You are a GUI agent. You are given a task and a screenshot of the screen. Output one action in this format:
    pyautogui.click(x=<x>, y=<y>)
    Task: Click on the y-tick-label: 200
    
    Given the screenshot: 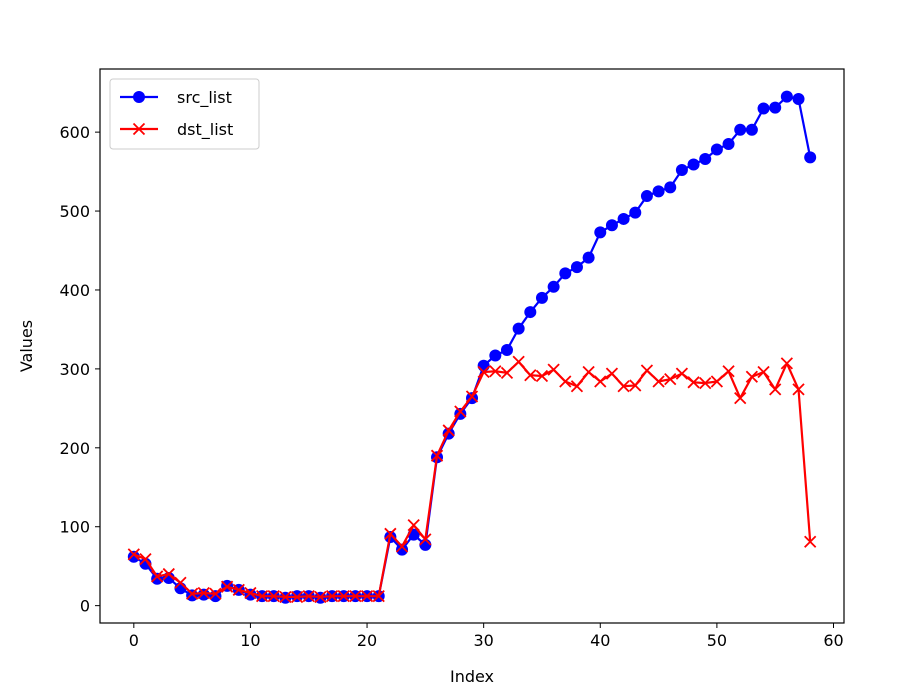 What is the action you would take?
    pyautogui.click(x=74, y=448)
    